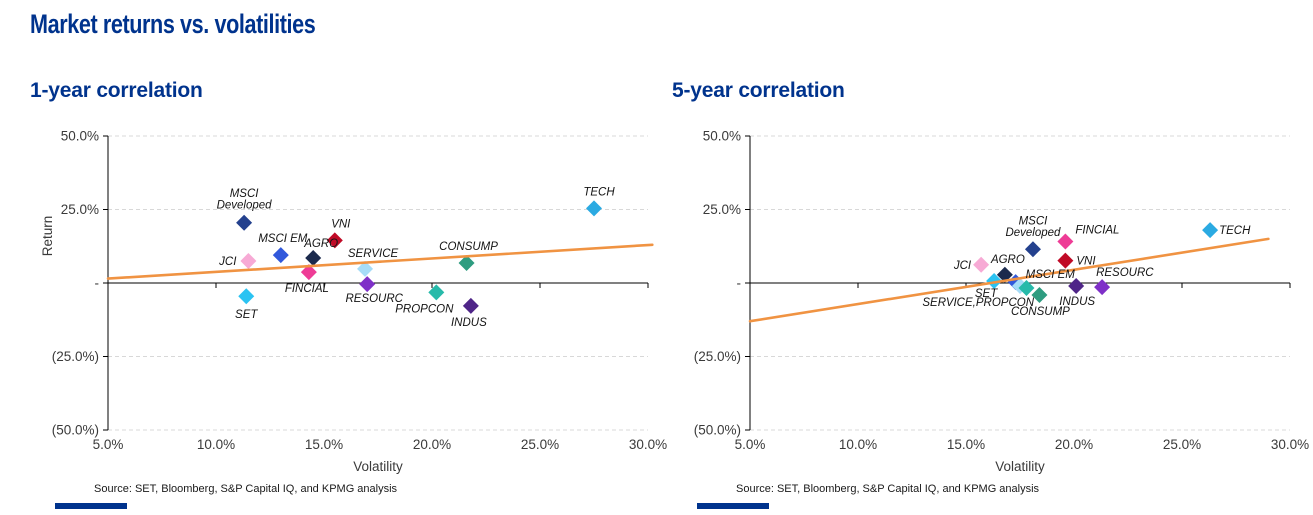 This screenshot has height=515, width=1313. What do you see at coordinates (424, 310) in the screenshot?
I see `point-label-propcon: PROPCON` at bounding box center [424, 310].